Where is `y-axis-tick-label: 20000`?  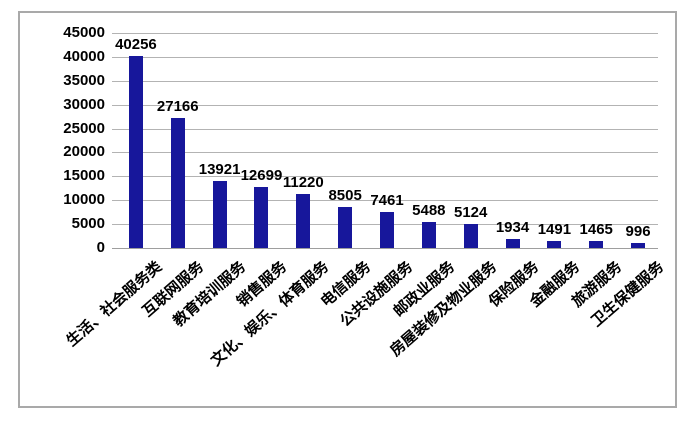
y-axis-tick-label: 20000 is located at coordinates (84, 152).